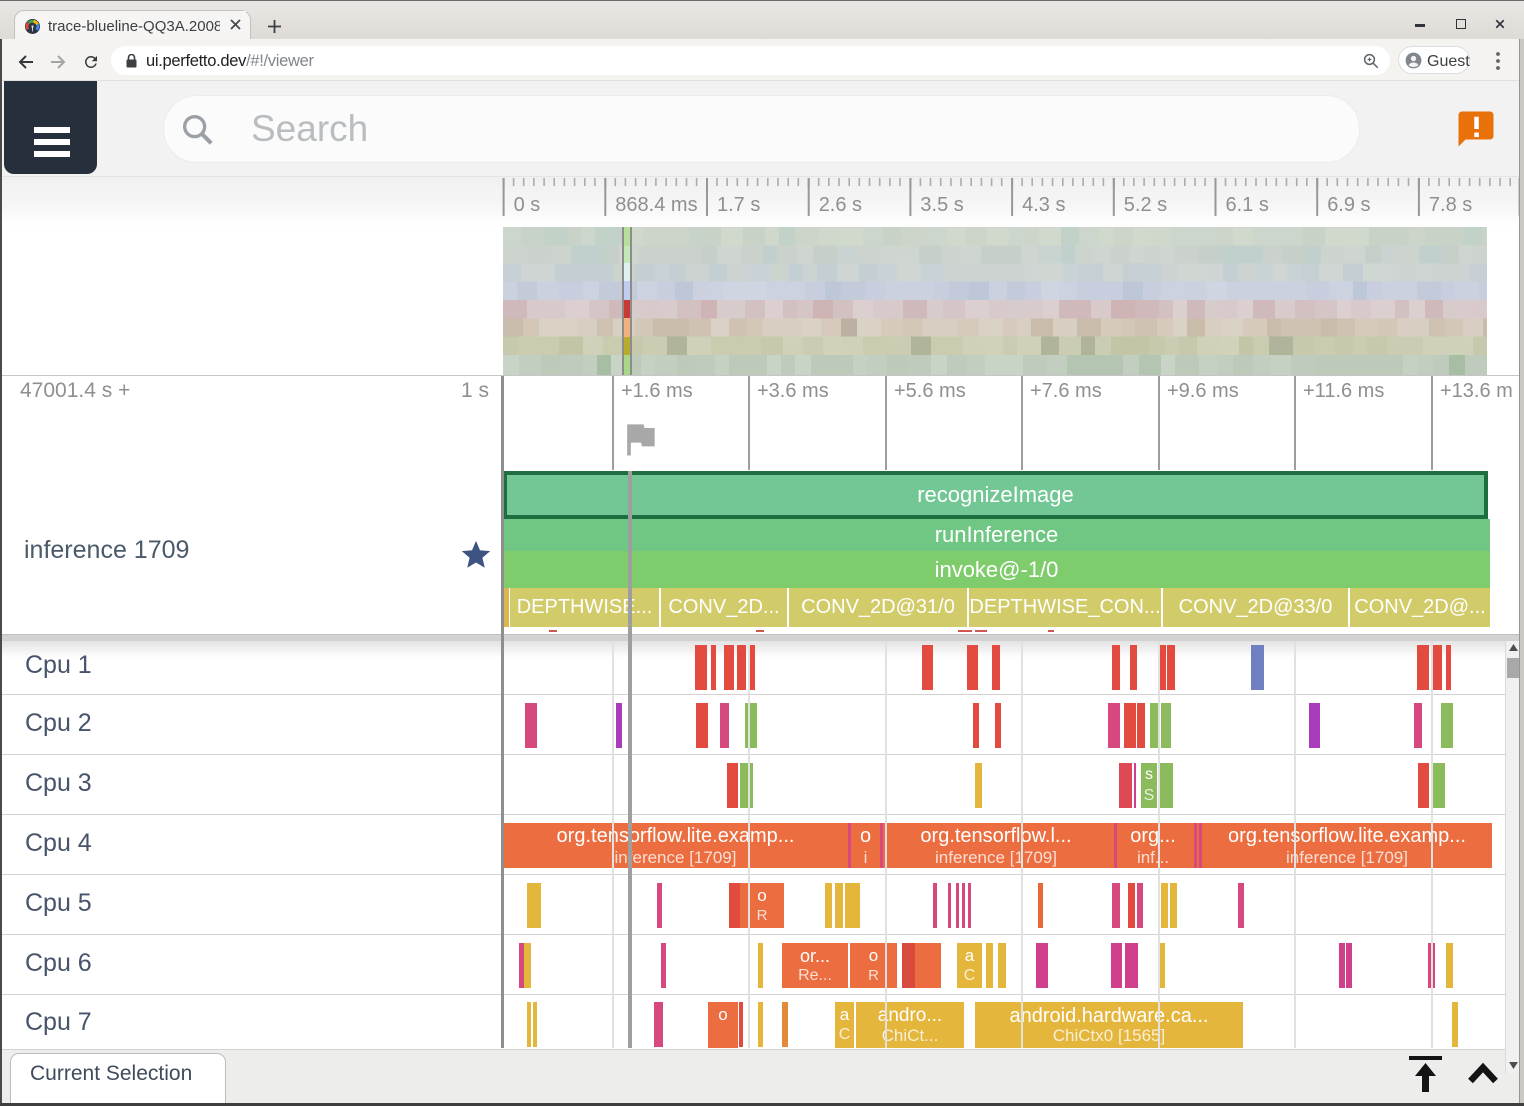  I want to click on svg-text: 868.4 ms, so click(656, 205).